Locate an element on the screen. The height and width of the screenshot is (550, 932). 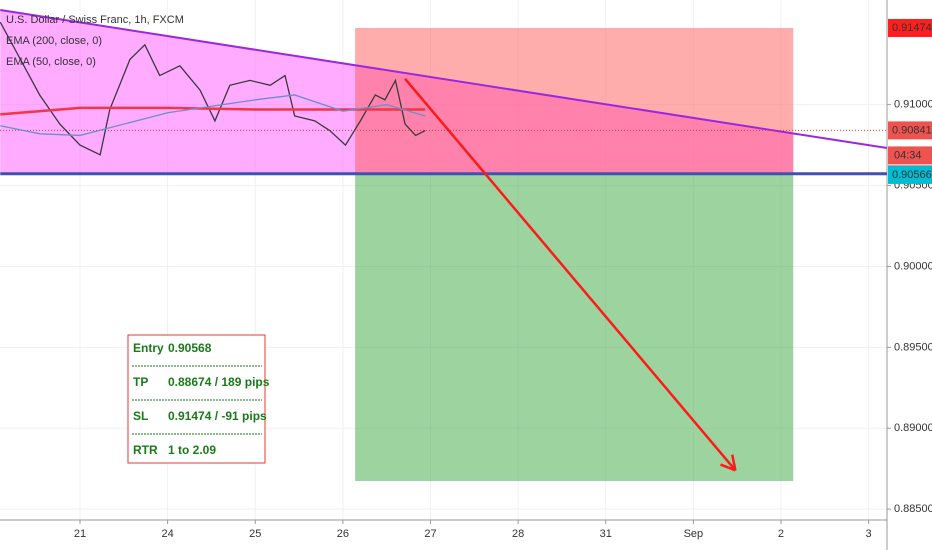
info-text: 0.91474 / -91 pips is located at coordinates (217, 416).